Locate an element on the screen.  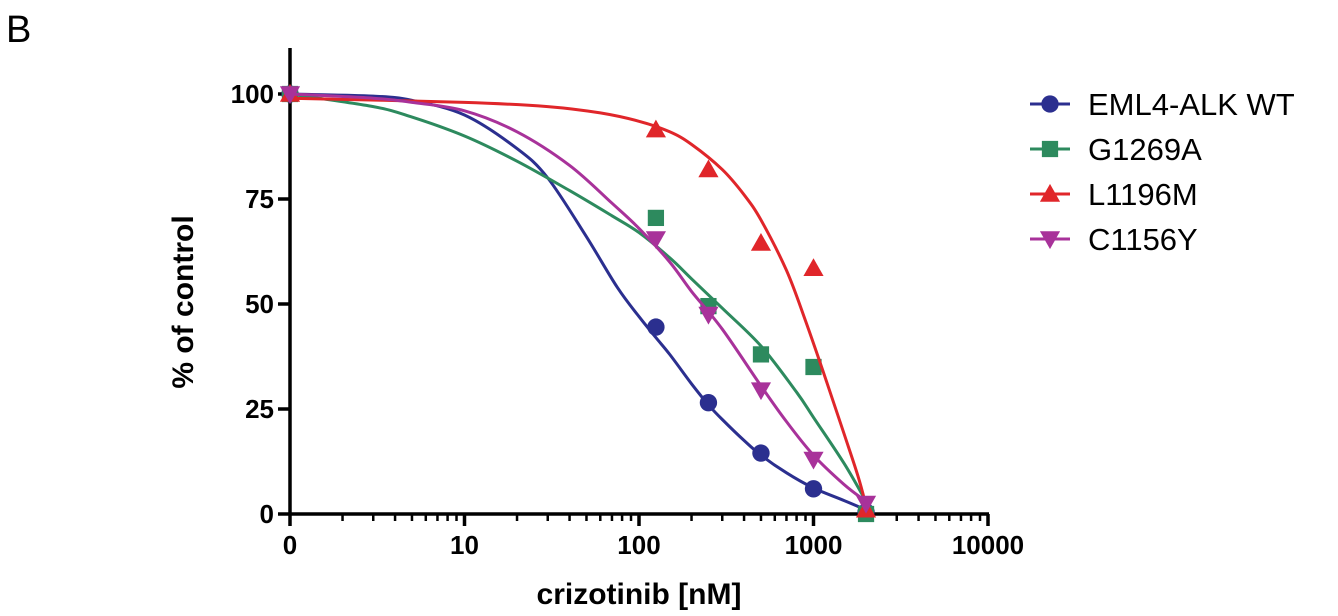
legend-label: L1196M is located at coordinates (1143, 194).